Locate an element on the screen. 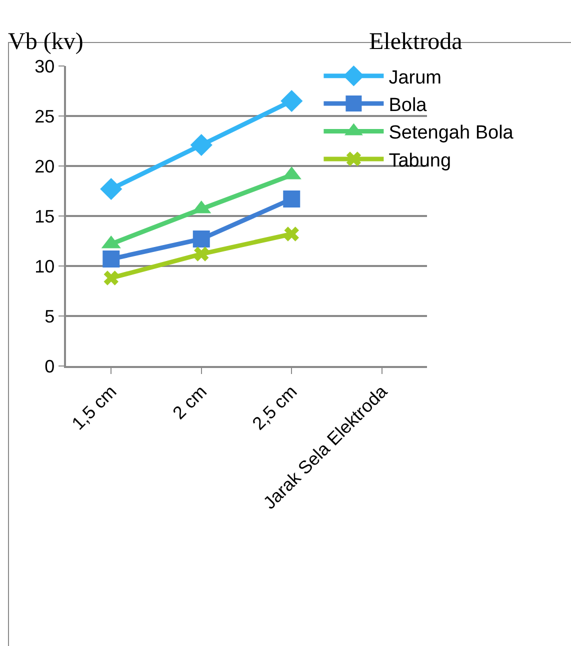 This screenshot has width=571, height=646. y-axis-title: Vb (kv) is located at coordinates (46, 42).